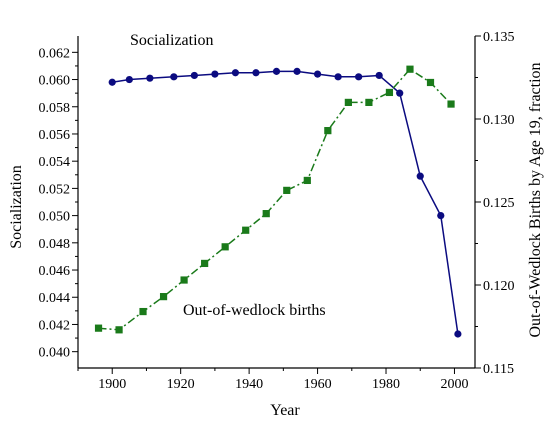 The height and width of the screenshot is (440, 560). I want to click on y-right-tick-label: 0.115, so click(498, 369).